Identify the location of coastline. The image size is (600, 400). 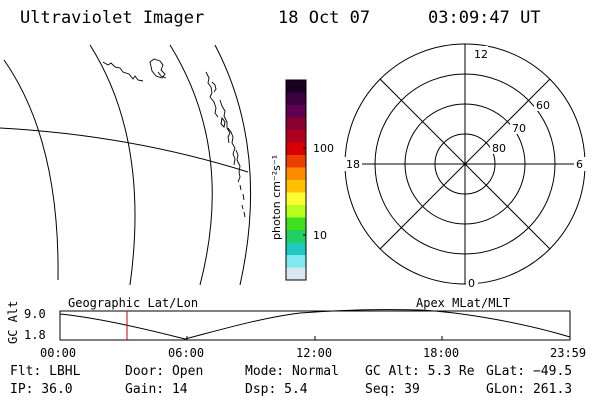
(174, 138).